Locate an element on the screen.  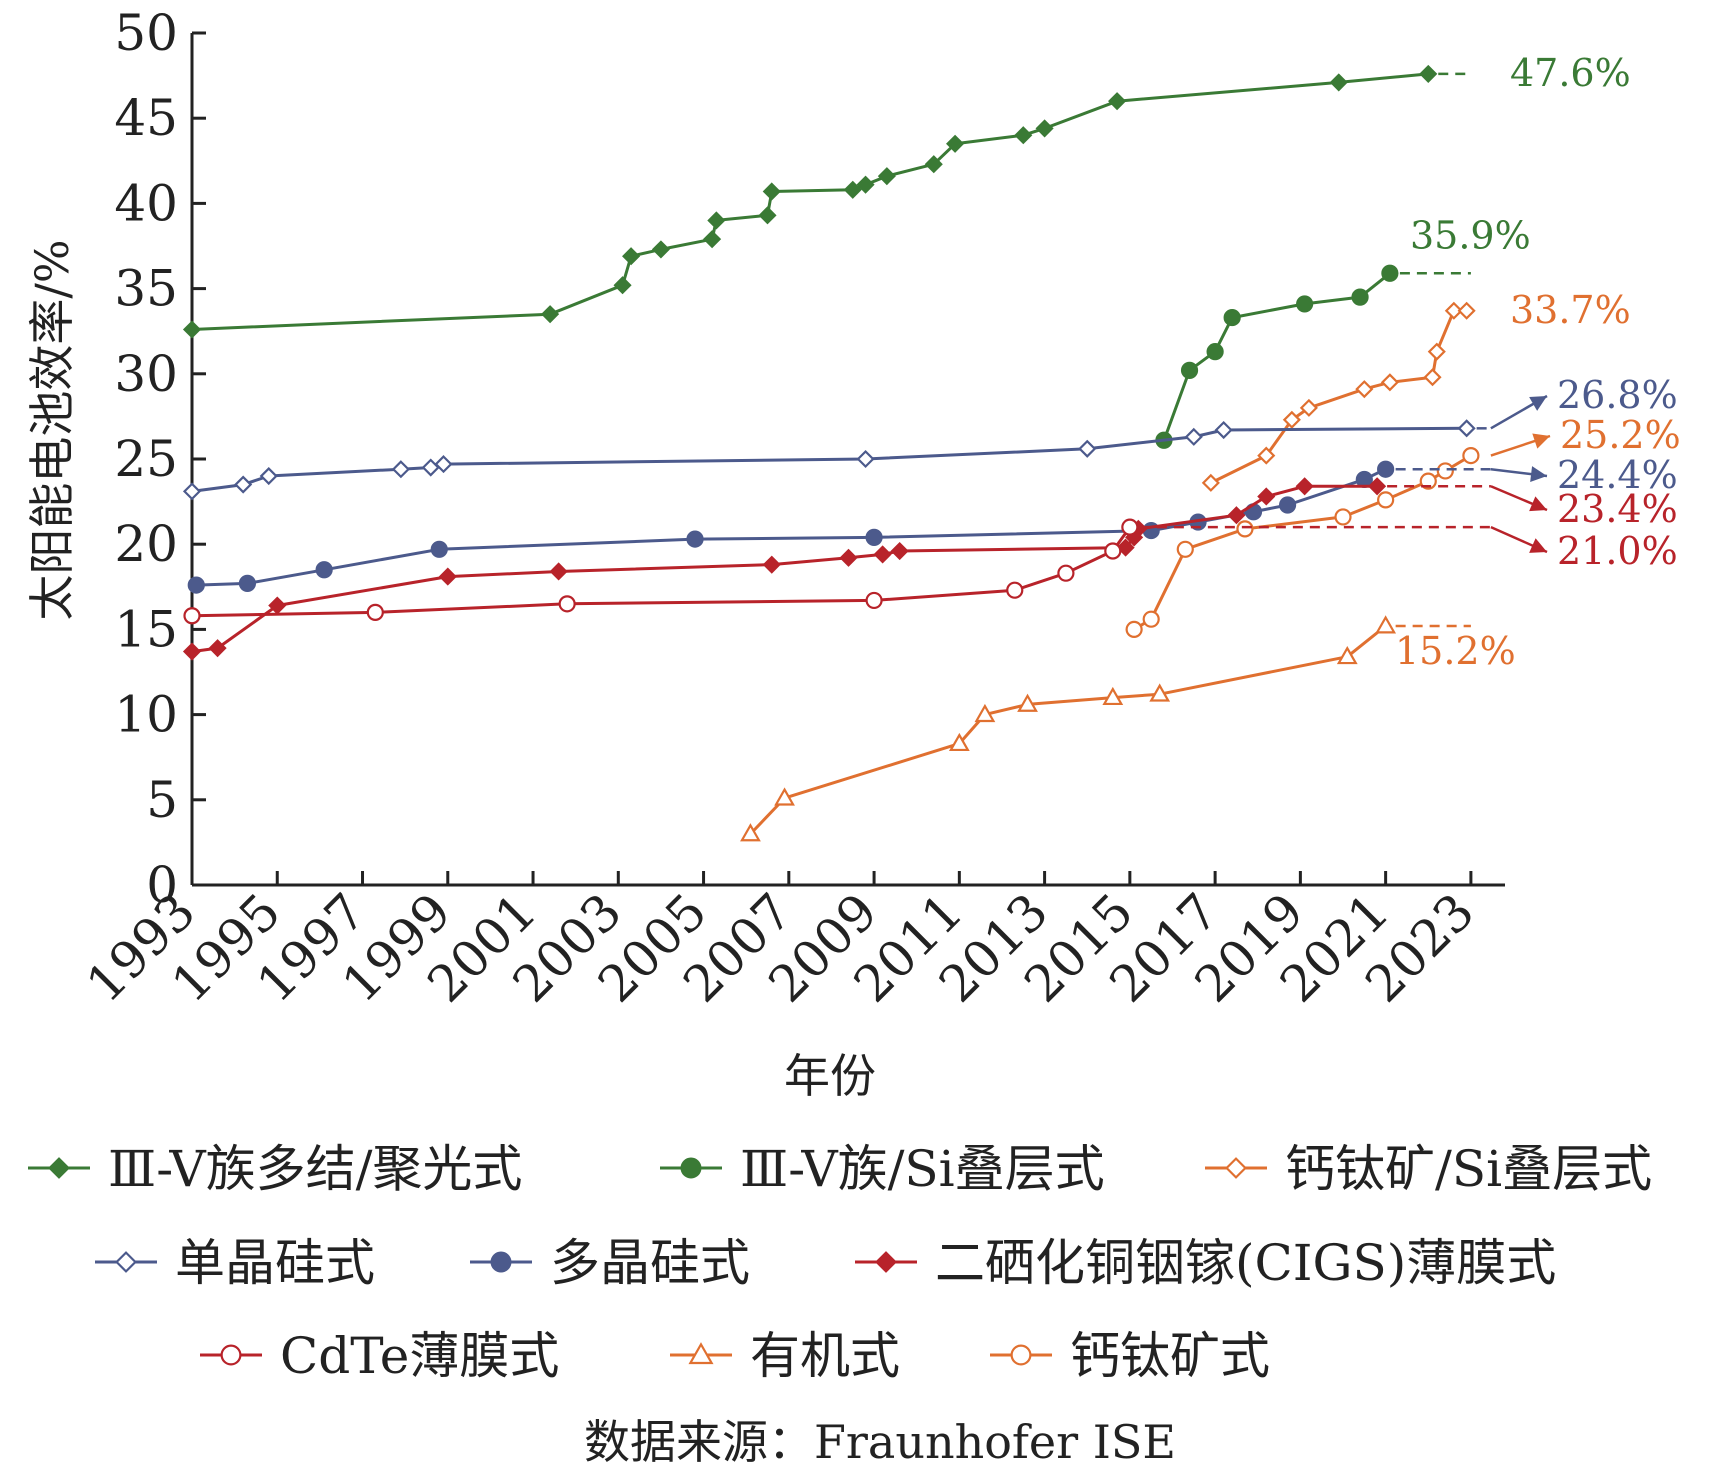
legend-label: CdTe薄膜式 is located at coordinates (419, 1356).